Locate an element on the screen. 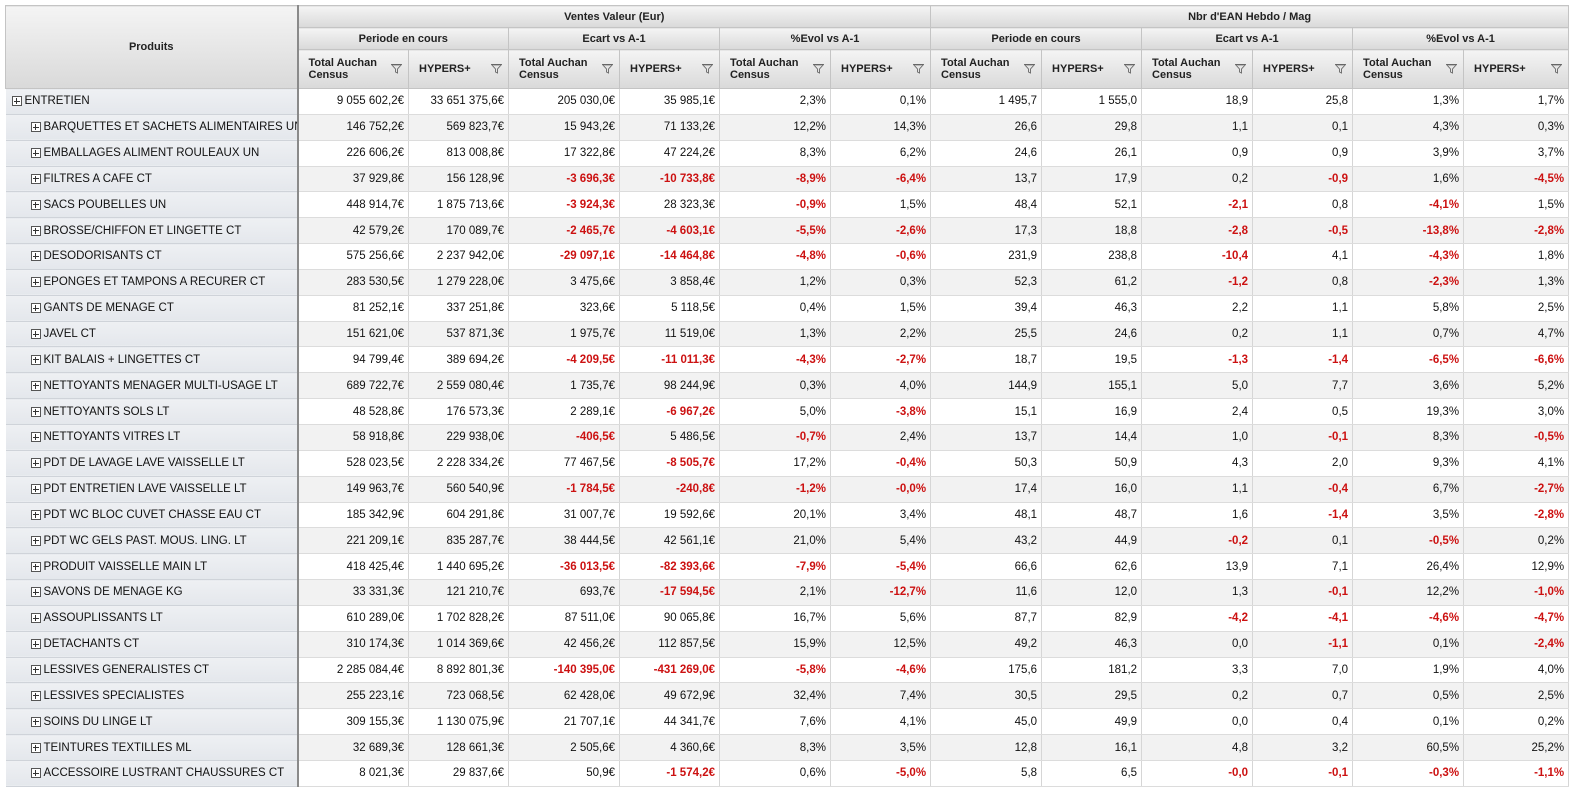  product-label: JAVEL CT is located at coordinates (69, 334).